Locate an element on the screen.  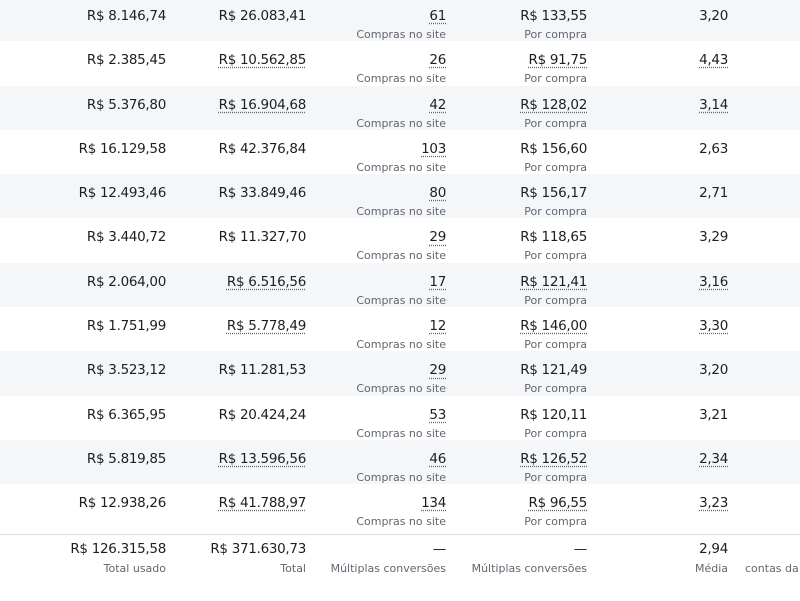
cost-per-purchase: R$ 91,75 is located at coordinates (557, 60).